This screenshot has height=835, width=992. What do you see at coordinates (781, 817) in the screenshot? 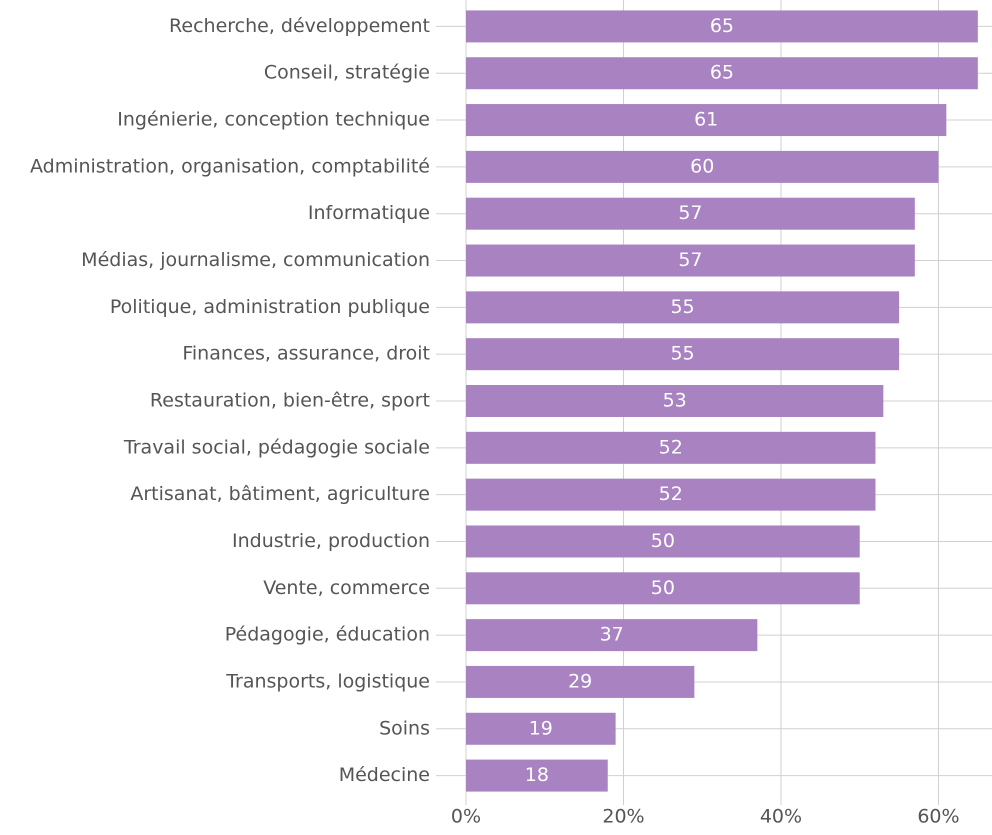
I see `x-tick-label: 40%` at bounding box center [781, 817].